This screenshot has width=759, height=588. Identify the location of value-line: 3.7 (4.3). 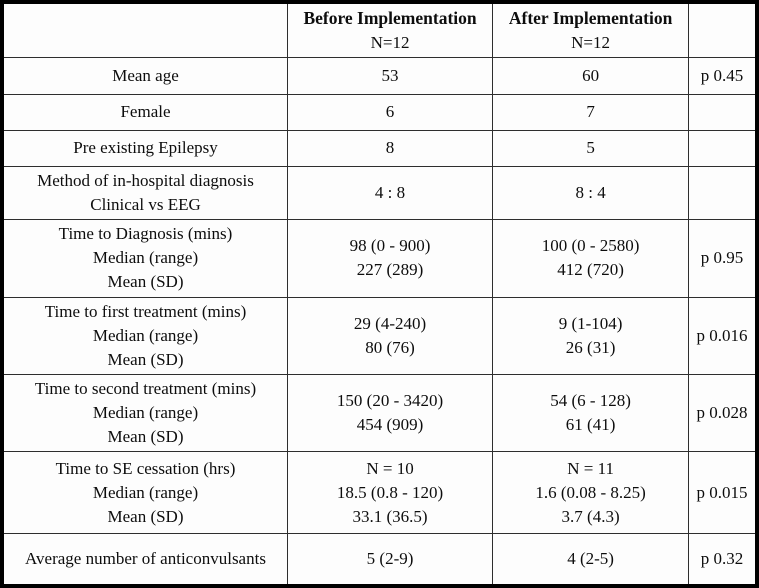
(590, 516).